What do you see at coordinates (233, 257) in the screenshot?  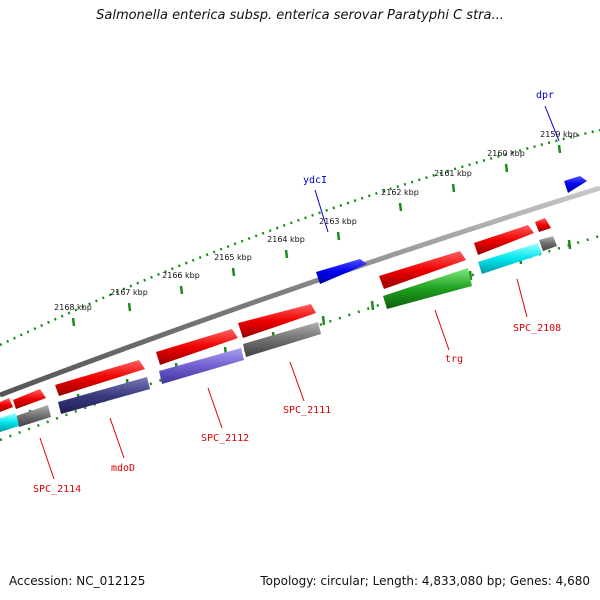 I see `tick-label: 2165 kbp` at bounding box center [233, 257].